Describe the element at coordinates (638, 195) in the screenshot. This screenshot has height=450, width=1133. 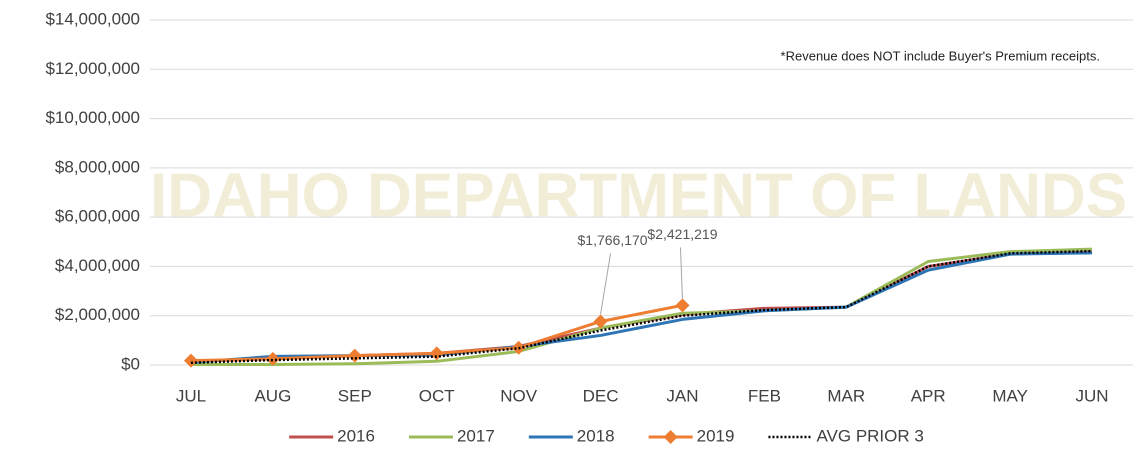
I see `watermark: IDAHO DEPARTMENT OF LANDS` at that location.